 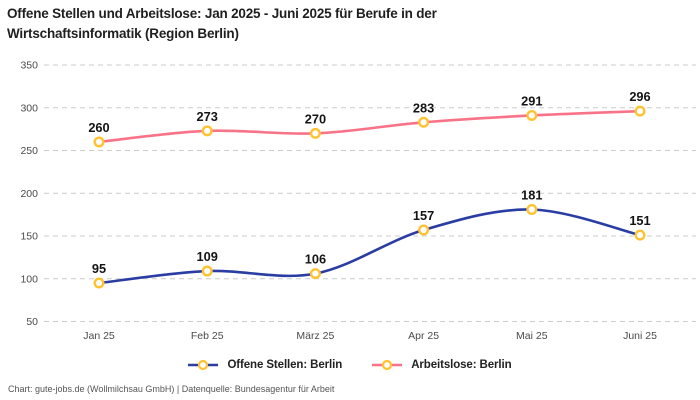 What do you see at coordinates (423, 336) in the screenshot?
I see `x-axis-tick-label: Apr 25` at bounding box center [423, 336].